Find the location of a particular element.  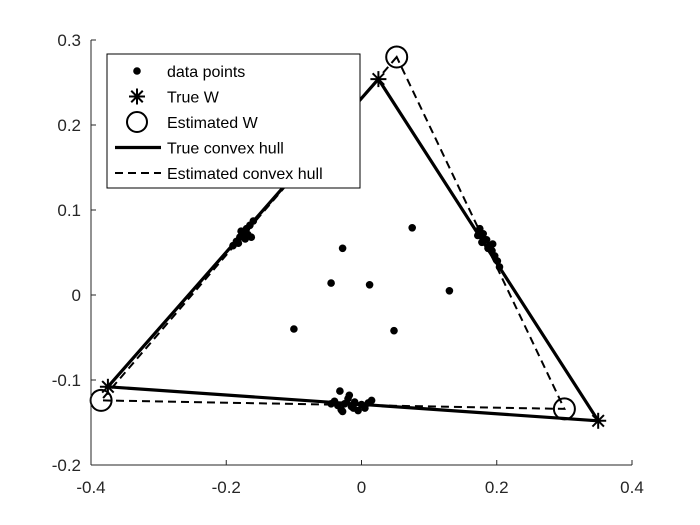

y-tick-label: -0.2 is located at coordinates (66, 465).